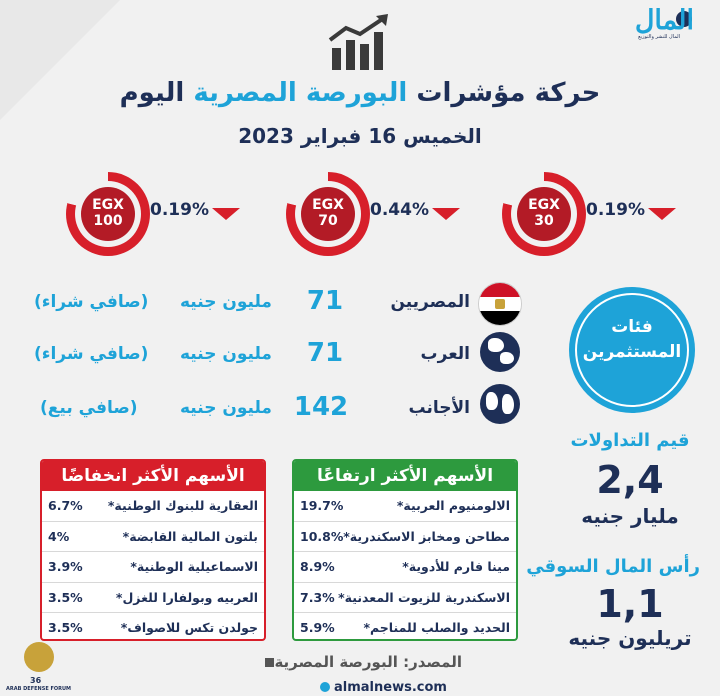 Image resolution: width=720 pixels, height=696 pixels. I want to click on stock-change: 5.9%, so click(317, 628).